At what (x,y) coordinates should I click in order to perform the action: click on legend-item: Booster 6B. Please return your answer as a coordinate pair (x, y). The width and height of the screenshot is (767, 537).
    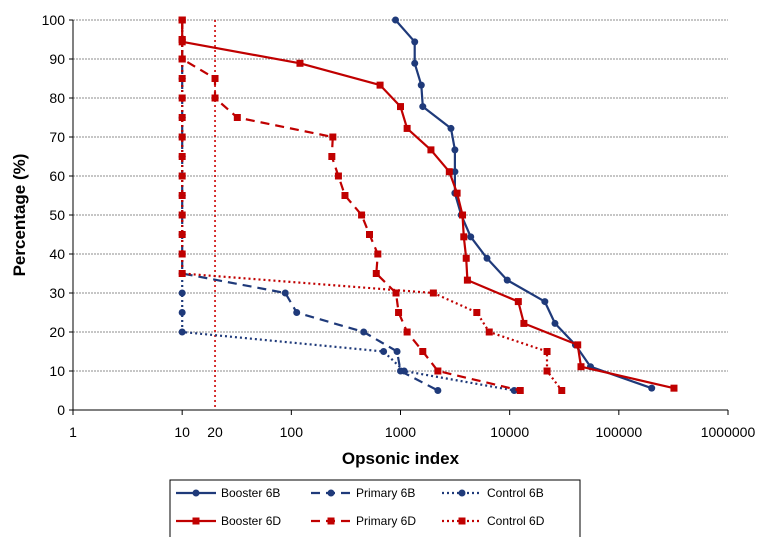
    Looking at the image, I should click on (228, 493).